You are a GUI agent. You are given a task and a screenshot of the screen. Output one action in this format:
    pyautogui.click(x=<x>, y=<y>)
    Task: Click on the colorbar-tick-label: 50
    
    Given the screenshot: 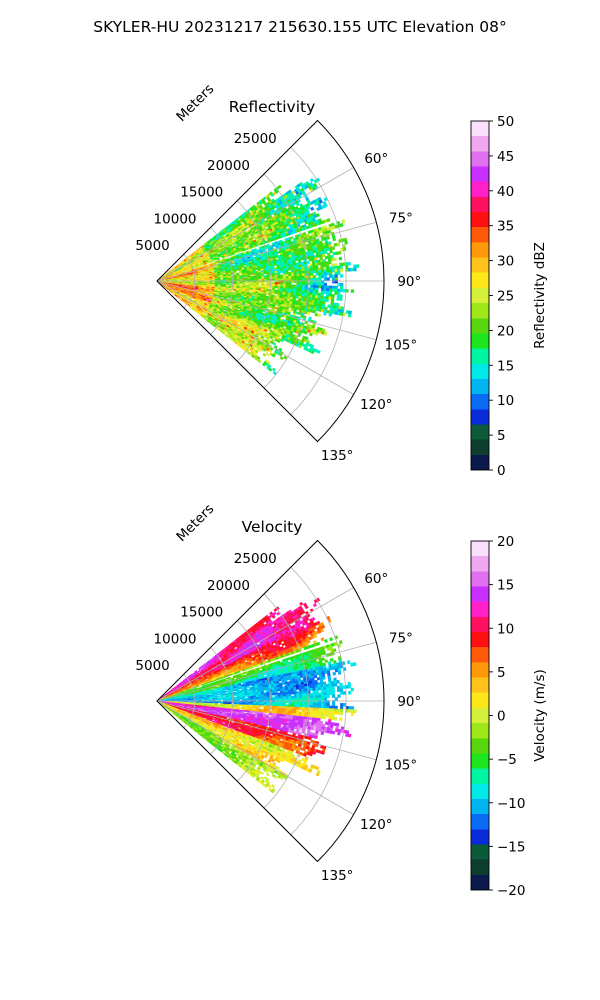 What is the action you would take?
    pyautogui.click(x=505, y=122)
    